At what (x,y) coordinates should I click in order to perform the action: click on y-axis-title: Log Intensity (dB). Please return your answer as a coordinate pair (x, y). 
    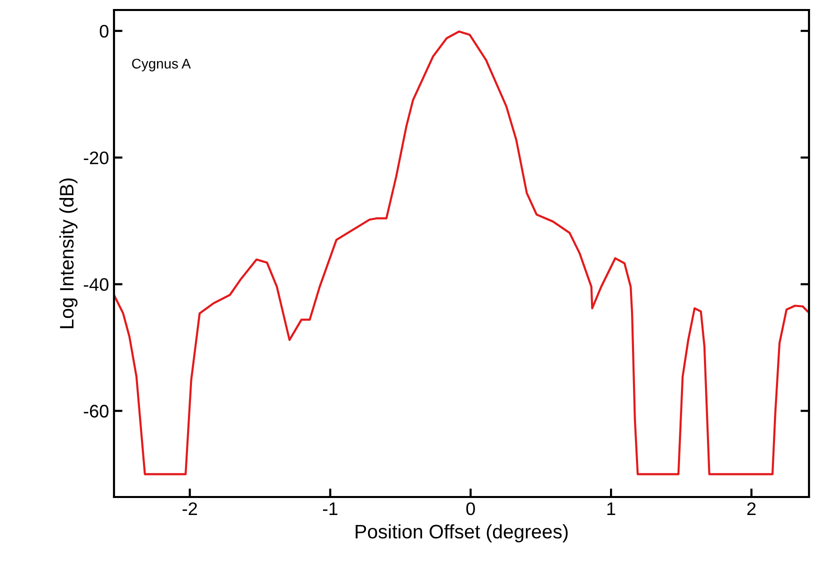
    Looking at the image, I should click on (68, 253).